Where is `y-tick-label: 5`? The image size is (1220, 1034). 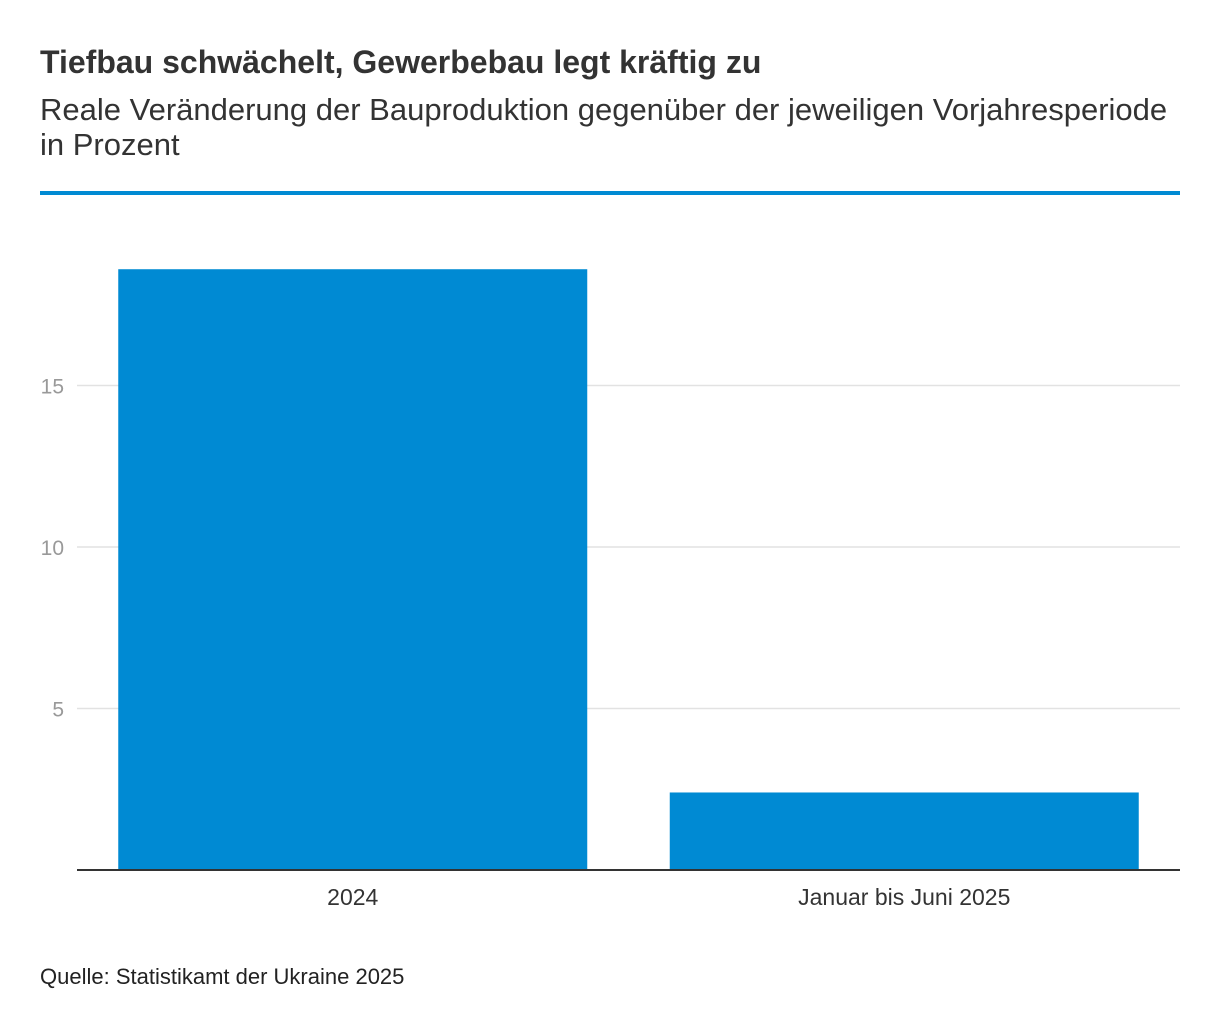 y-tick-label: 5 is located at coordinates (58, 710).